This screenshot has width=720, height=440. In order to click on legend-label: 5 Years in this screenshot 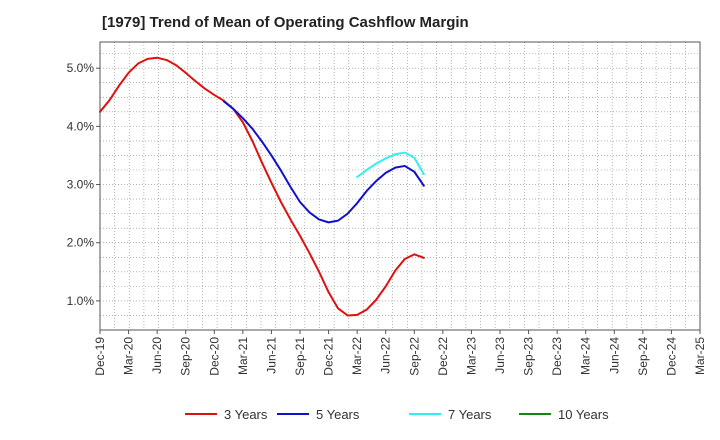, I will do `click(338, 414)`.